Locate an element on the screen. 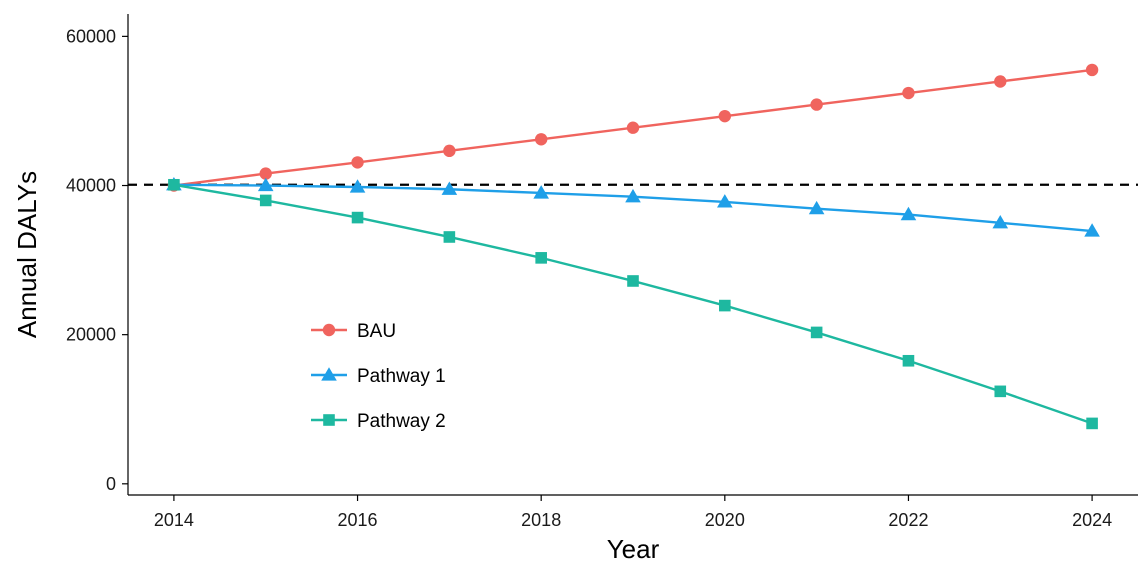 The width and height of the screenshot is (1147, 562). y-axis-title: Annual DALYs is located at coordinates (27, 254).